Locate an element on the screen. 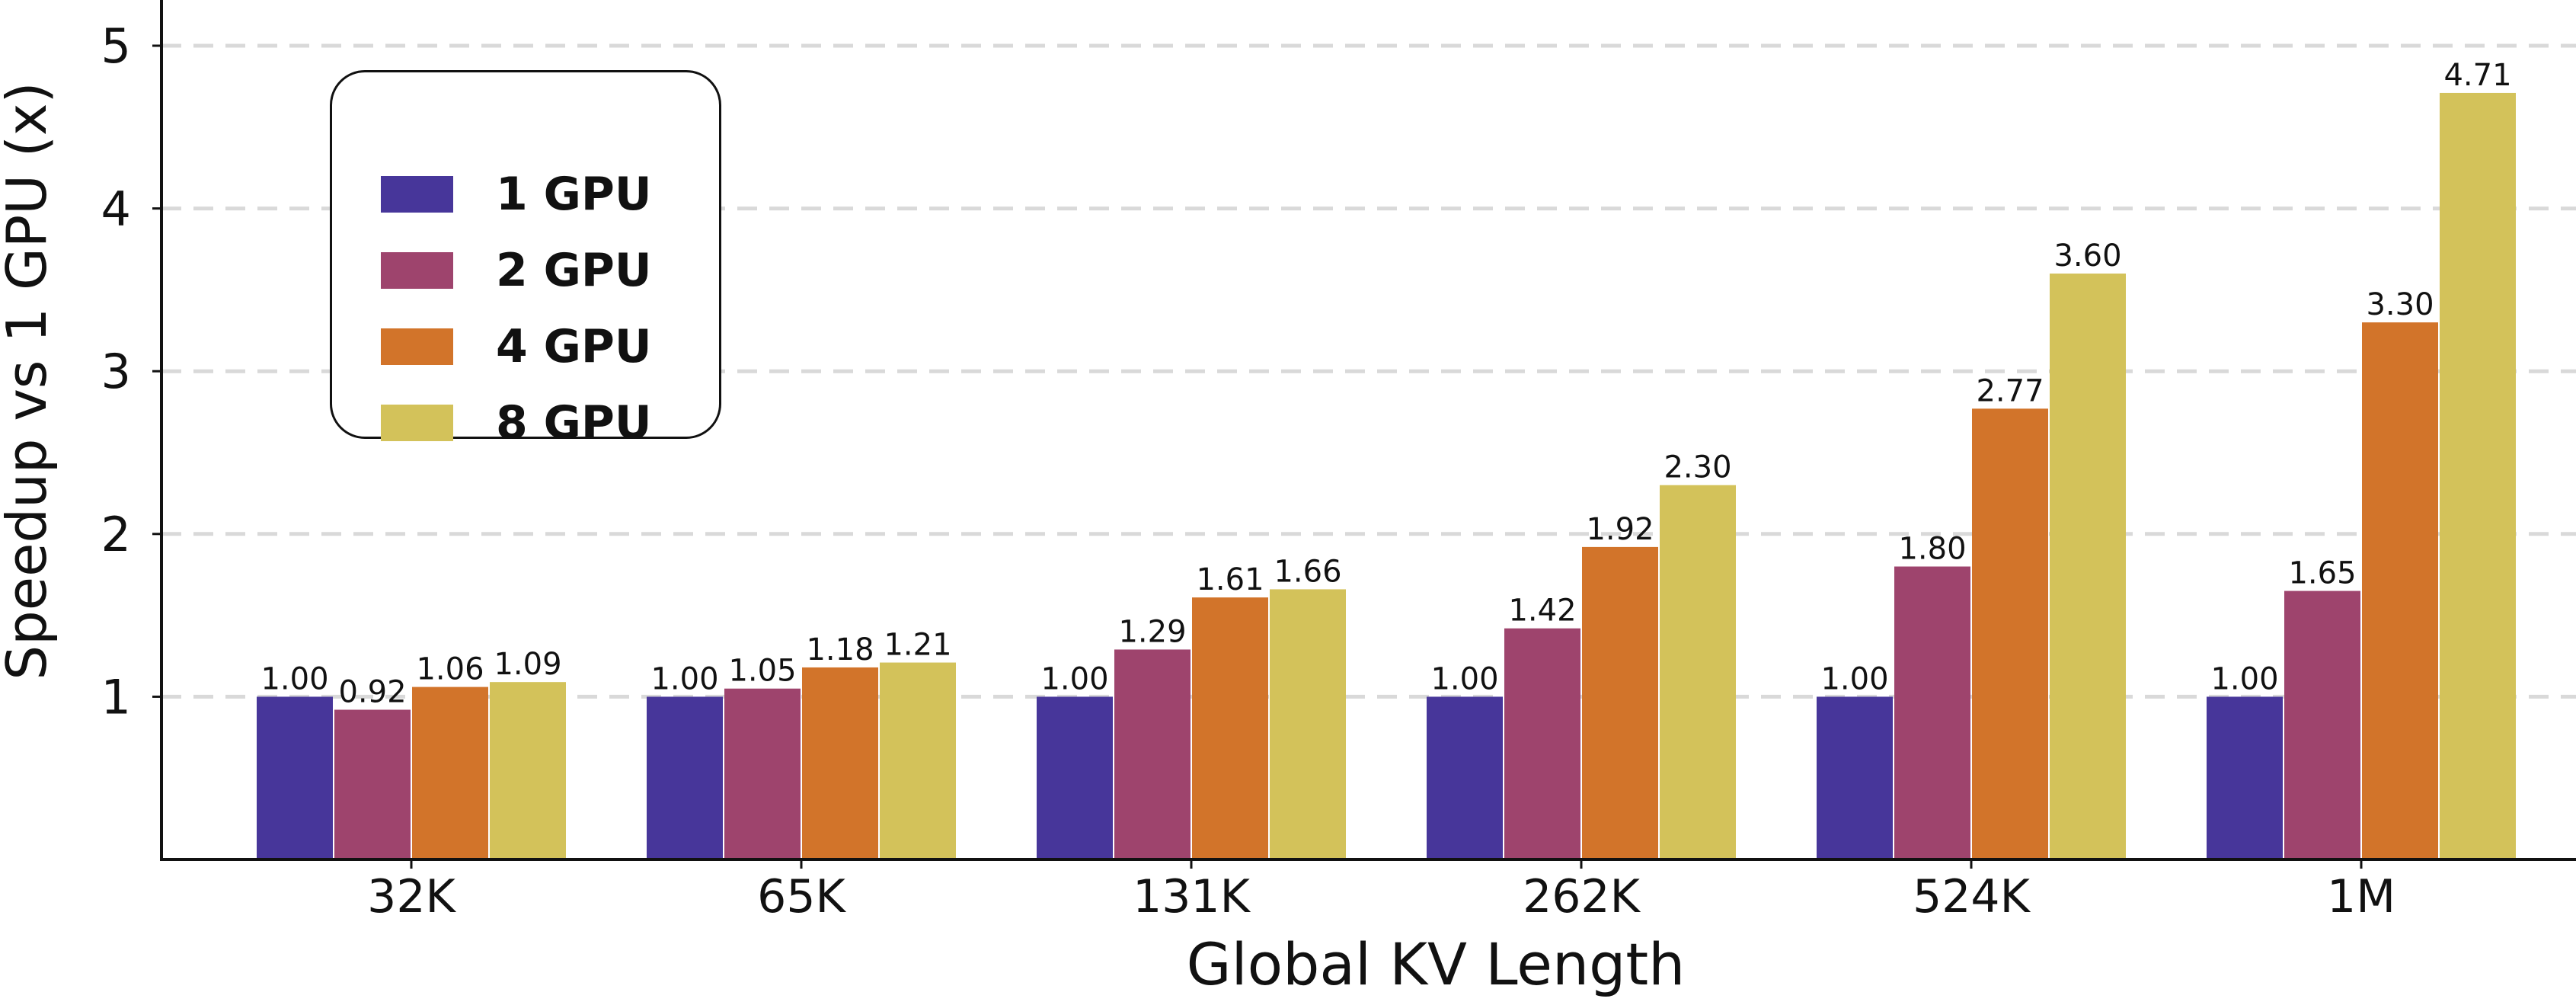 This screenshot has width=2576, height=1005. bar-32k-4-gpu is located at coordinates (450, 773).